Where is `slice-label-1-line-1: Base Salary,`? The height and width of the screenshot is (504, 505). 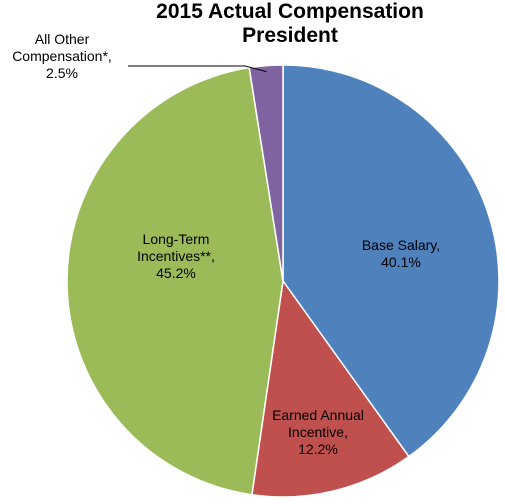 slice-label-1-line-1: Base Salary, is located at coordinates (401, 245).